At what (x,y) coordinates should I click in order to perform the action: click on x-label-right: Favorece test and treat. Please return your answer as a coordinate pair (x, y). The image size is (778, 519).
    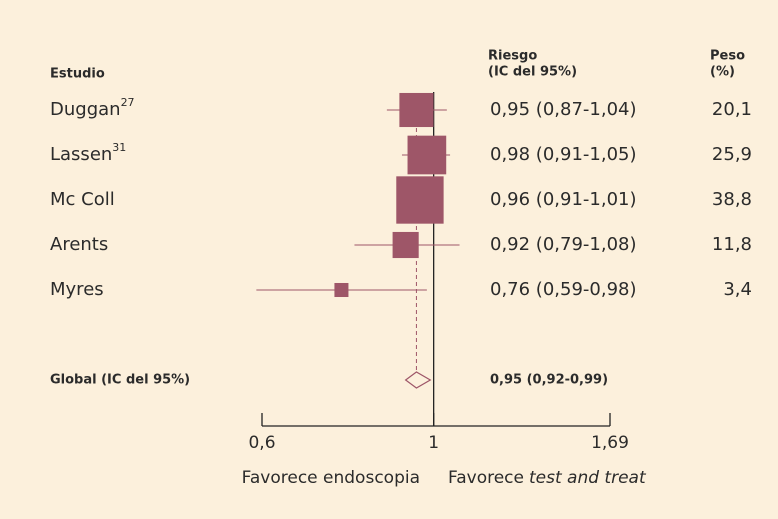
    Looking at the image, I should click on (547, 478).